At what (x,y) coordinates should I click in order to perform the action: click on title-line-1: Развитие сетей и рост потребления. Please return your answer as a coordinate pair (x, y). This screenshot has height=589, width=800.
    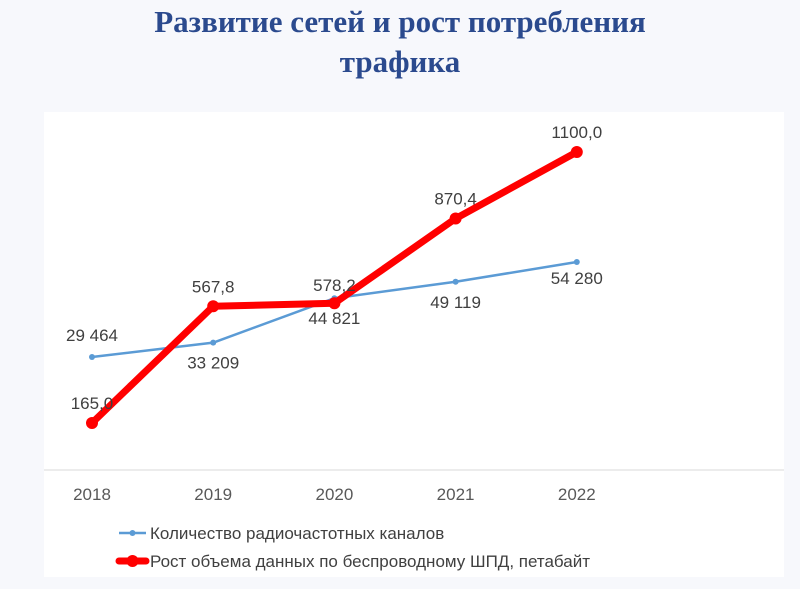
    Looking at the image, I should click on (400, 21).